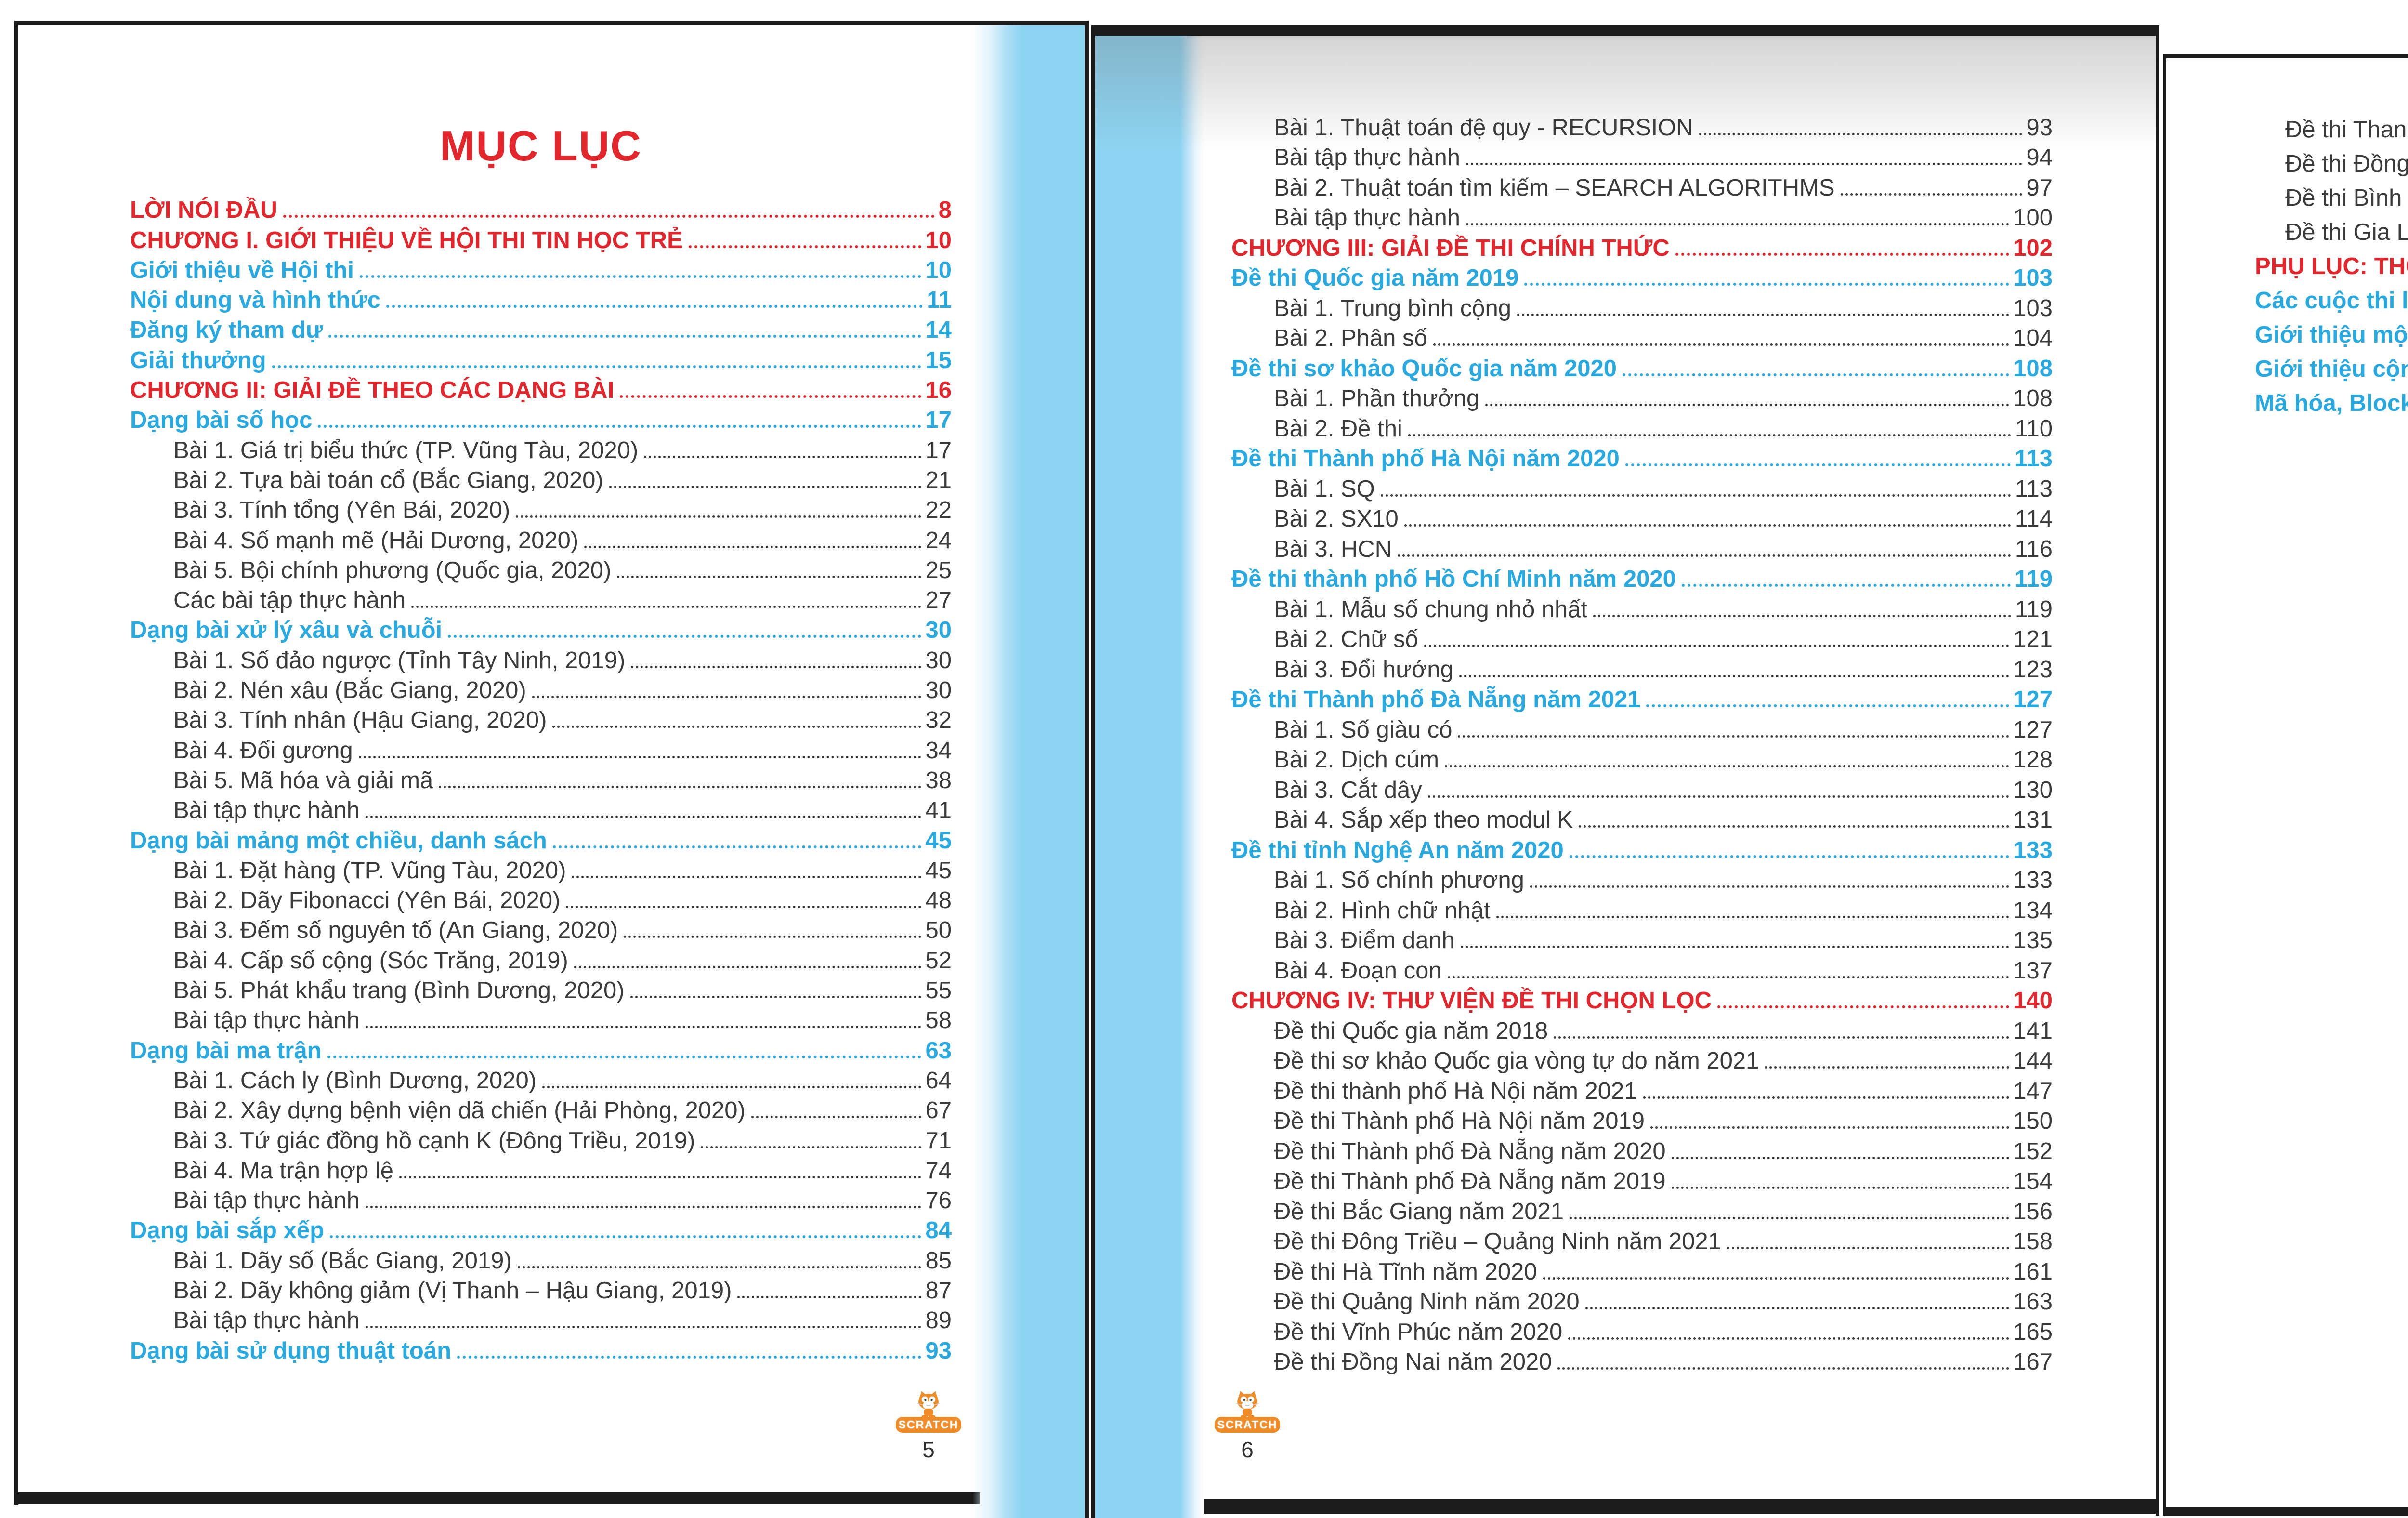 The width and height of the screenshot is (2408, 1518). Describe the element at coordinates (341, 511) in the screenshot. I see `entry-label: Bài 3. Tính tổng (Yên Bái, 2020)` at that location.